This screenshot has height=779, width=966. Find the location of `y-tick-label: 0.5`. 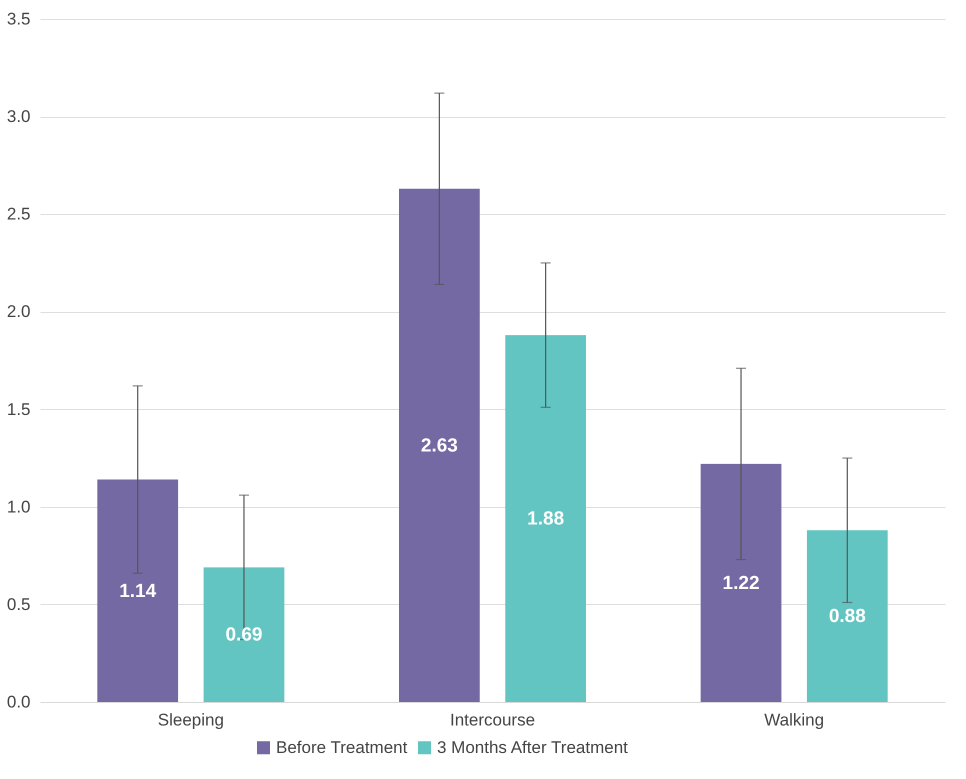

y-tick-label: 0.5 is located at coordinates (18, 604).